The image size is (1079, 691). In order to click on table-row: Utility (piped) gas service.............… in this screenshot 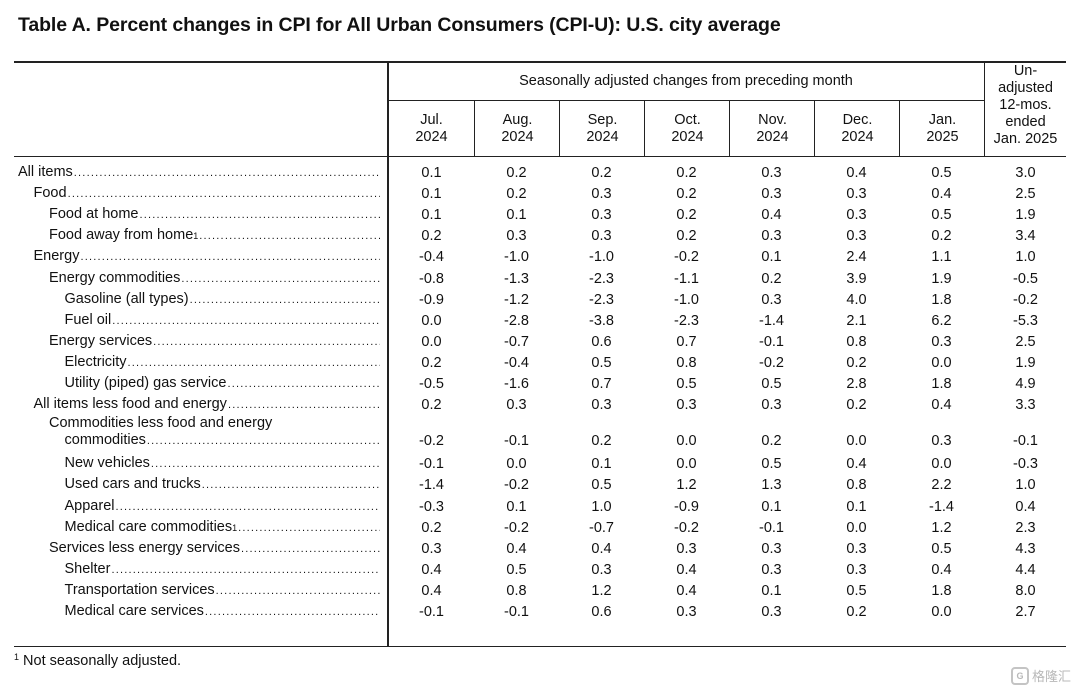, I will do `click(540, 382)`.